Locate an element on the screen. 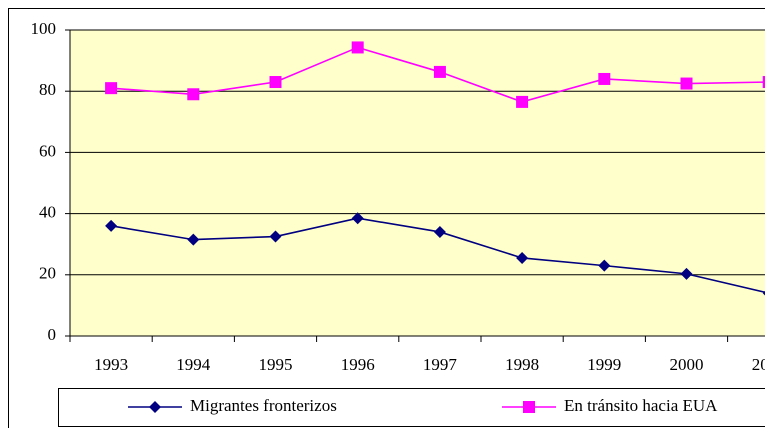  y-tick-label: 20 is located at coordinates (47, 273).